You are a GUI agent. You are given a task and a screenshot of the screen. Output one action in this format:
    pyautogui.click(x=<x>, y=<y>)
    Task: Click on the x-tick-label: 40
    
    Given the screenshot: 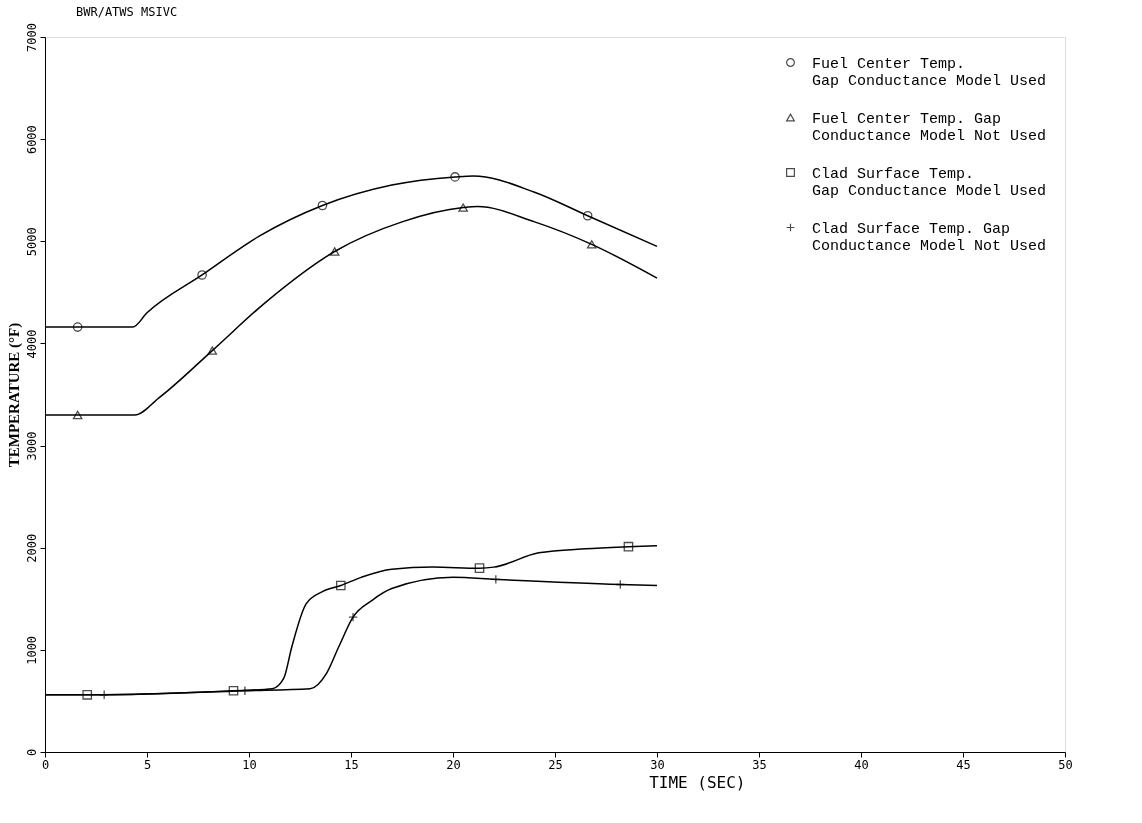 What is the action you would take?
    pyautogui.click(x=861, y=764)
    